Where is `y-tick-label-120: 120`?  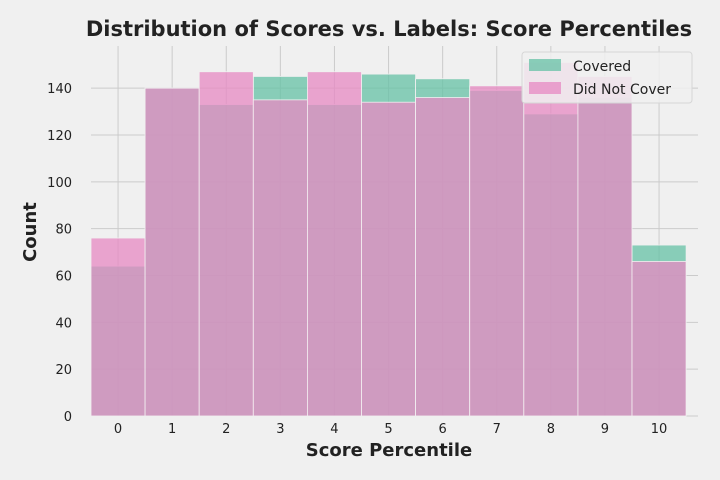
y-tick-label-120: 120 is located at coordinates (59, 136).